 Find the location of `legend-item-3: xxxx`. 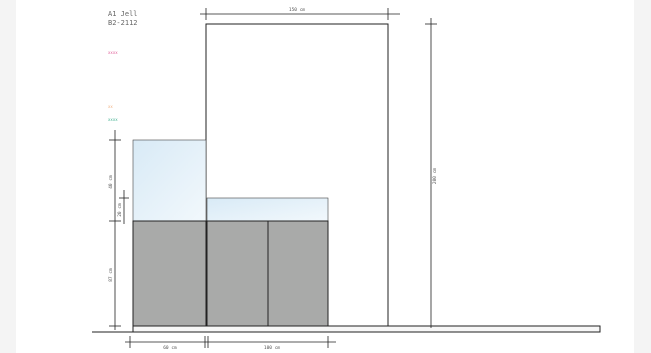

legend-item-3: xxxx is located at coordinates (113, 119).